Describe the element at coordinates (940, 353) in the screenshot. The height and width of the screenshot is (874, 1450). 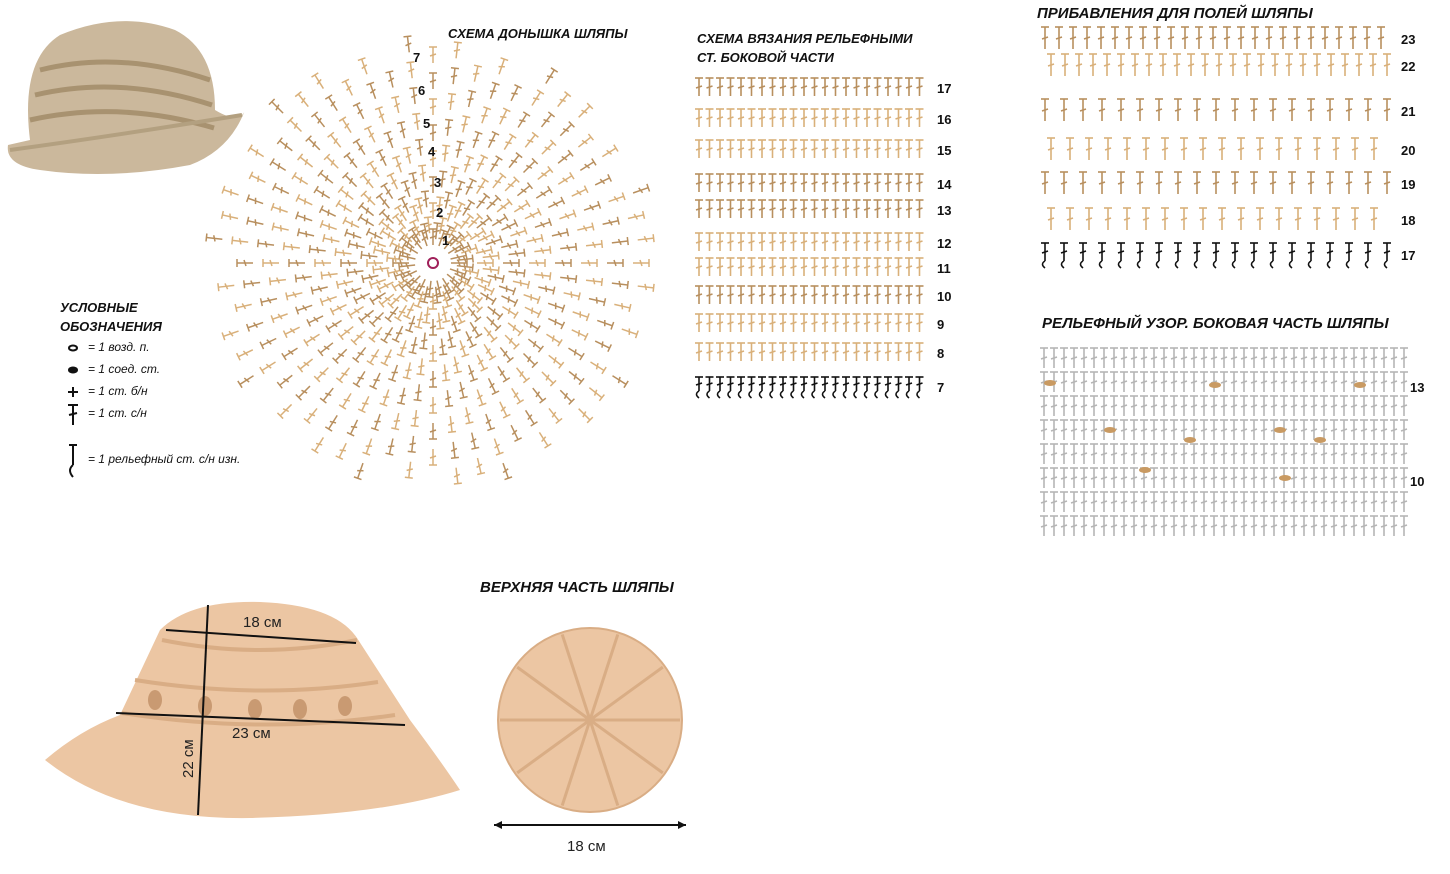
I see `row-number: 8` at that location.